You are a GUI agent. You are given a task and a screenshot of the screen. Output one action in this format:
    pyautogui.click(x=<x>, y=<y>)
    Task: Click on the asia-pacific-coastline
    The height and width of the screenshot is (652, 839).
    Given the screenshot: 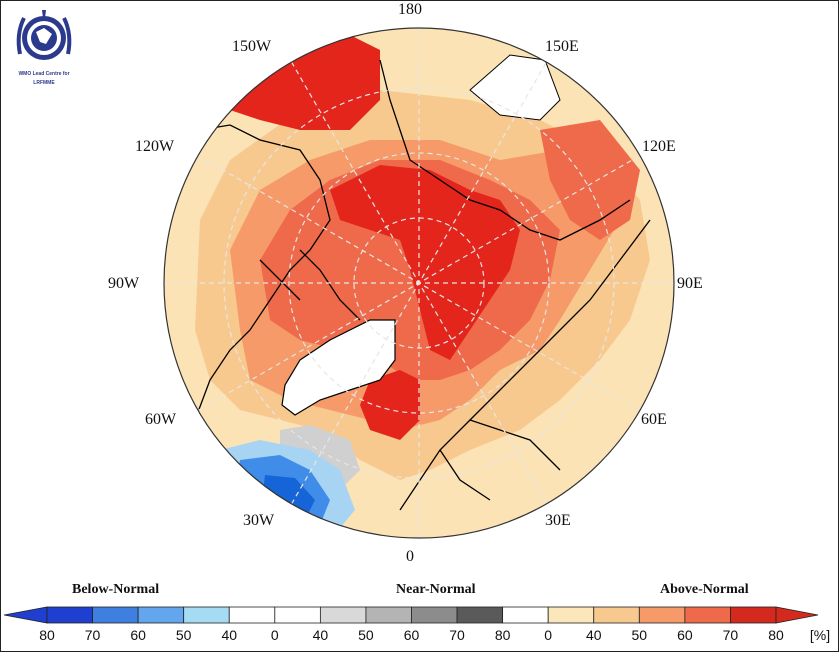 What is the action you would take?
    pyautogui.click(x=505, y=150)
    